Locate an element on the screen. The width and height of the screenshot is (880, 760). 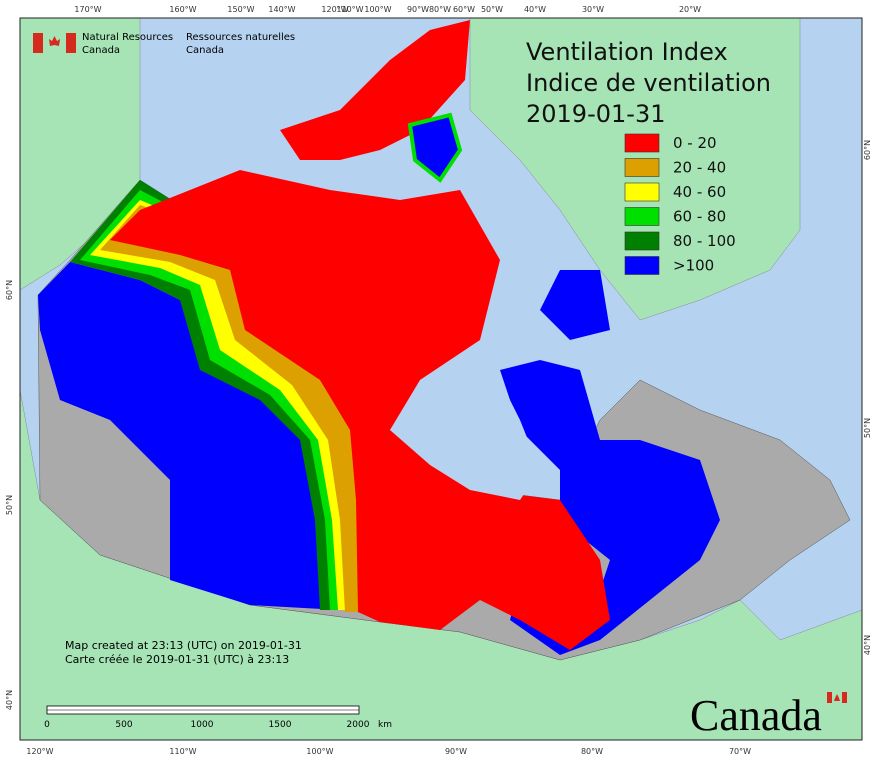
graticule-label: 170°W is located at coordinates (87, 9).